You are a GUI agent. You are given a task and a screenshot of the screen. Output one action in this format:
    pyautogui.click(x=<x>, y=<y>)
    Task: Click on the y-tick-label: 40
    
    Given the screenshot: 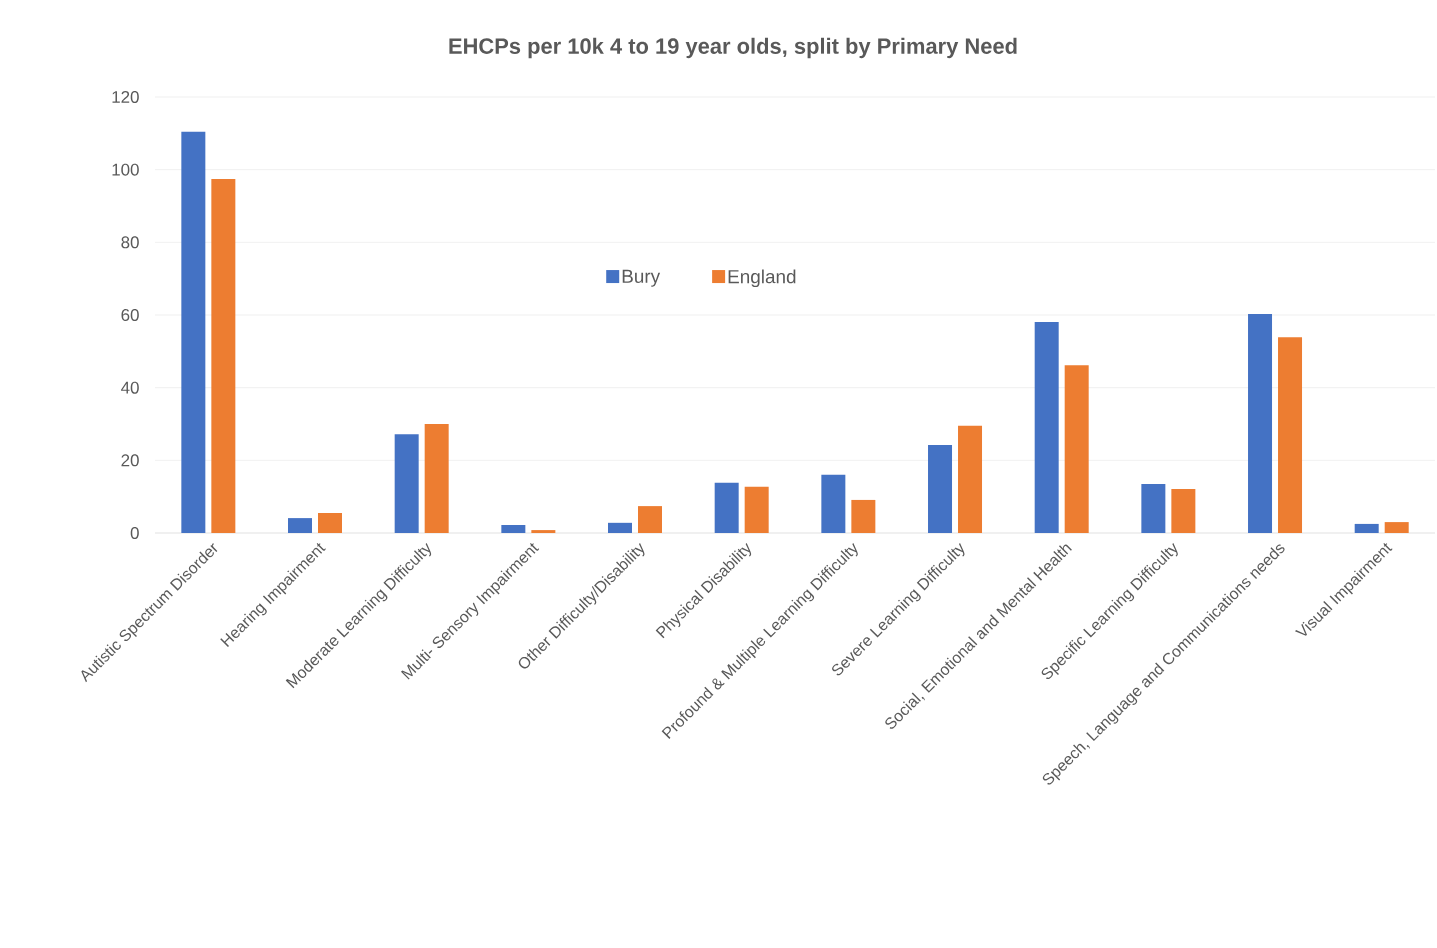 What is the action you would take?
    pyautogui.click(x=130, y=387)
    